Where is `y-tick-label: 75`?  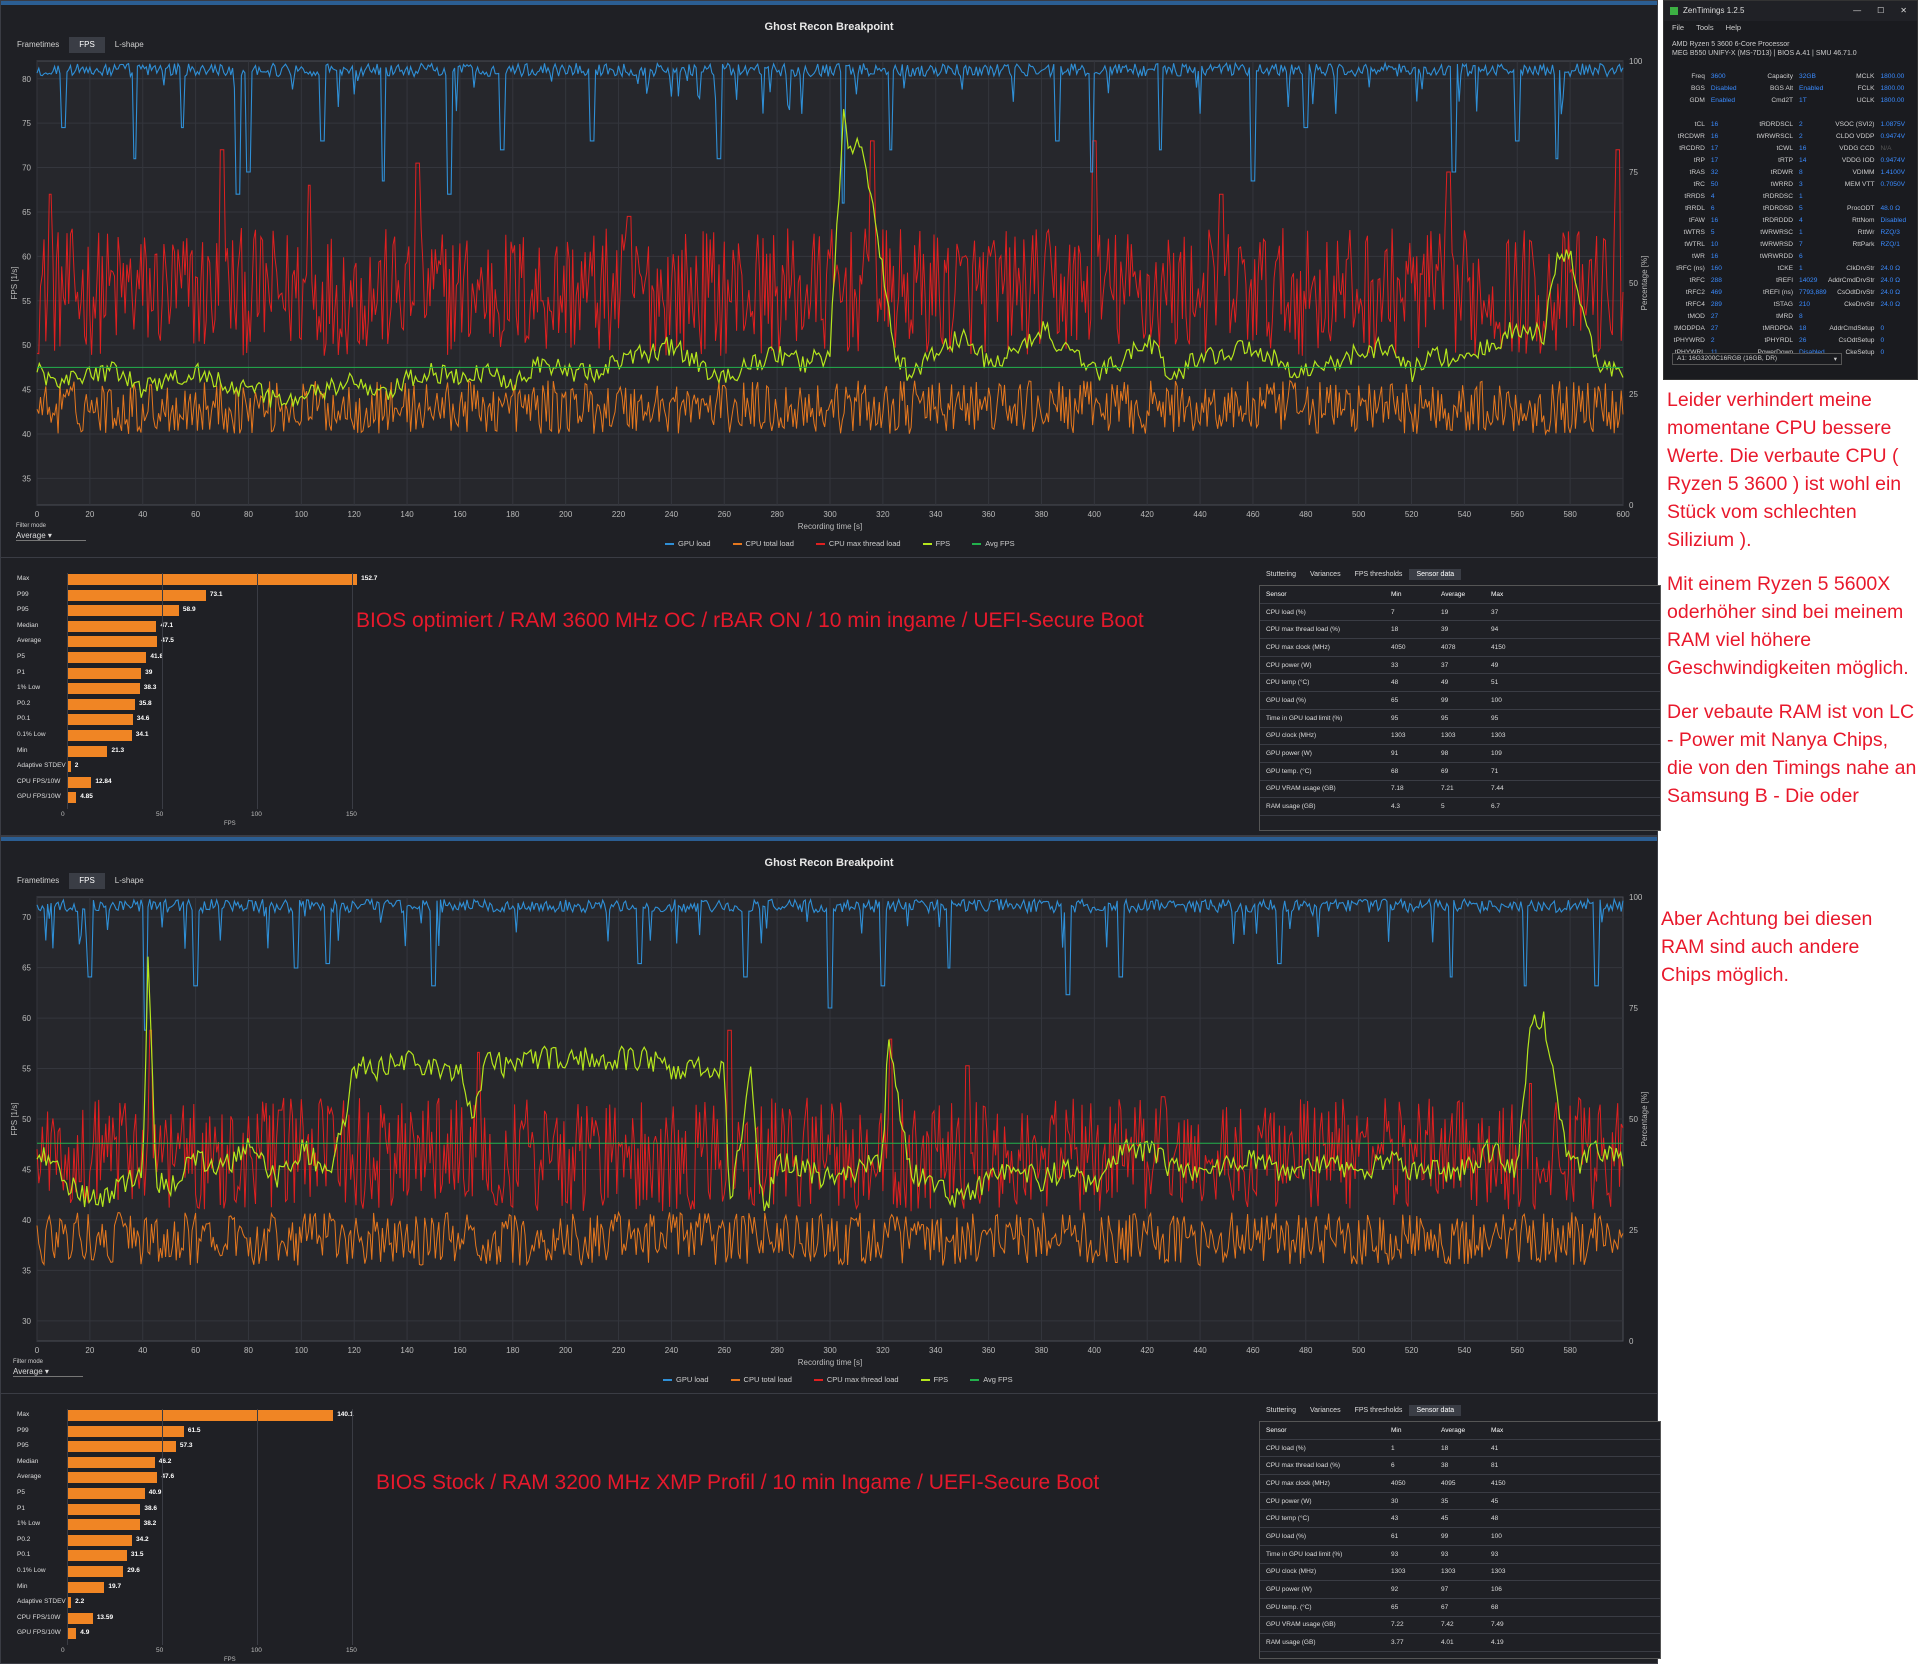 y-tick-label: 75 is located at coordinates (26, 123).